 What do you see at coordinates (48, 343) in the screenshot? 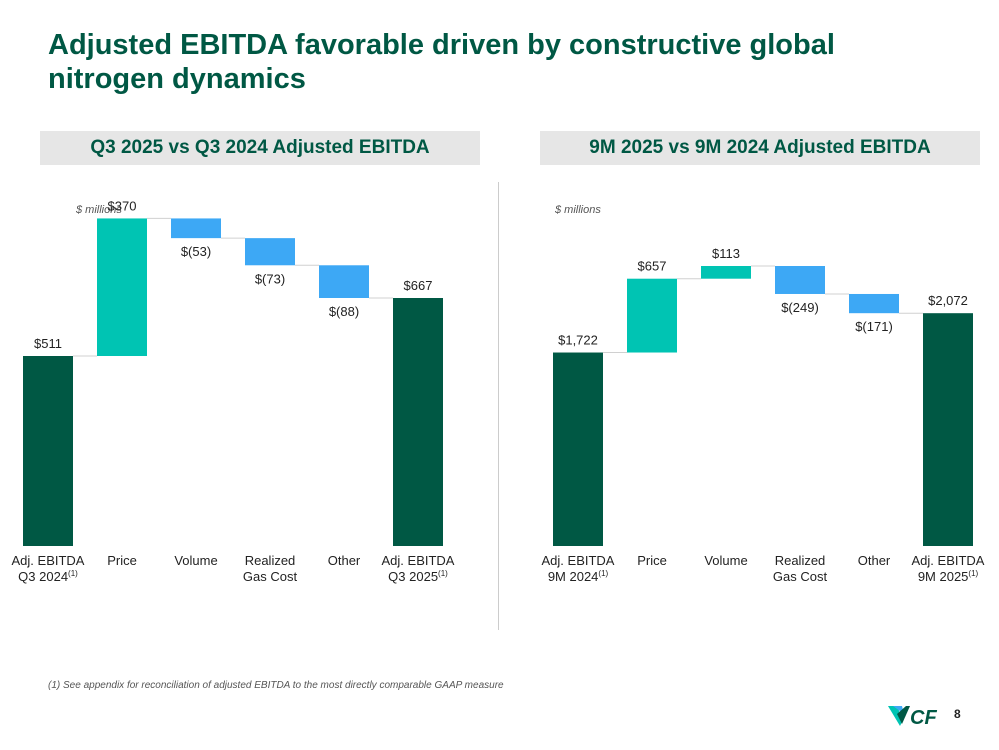
I see `value-label: $511` at bounding box center [48, 343].